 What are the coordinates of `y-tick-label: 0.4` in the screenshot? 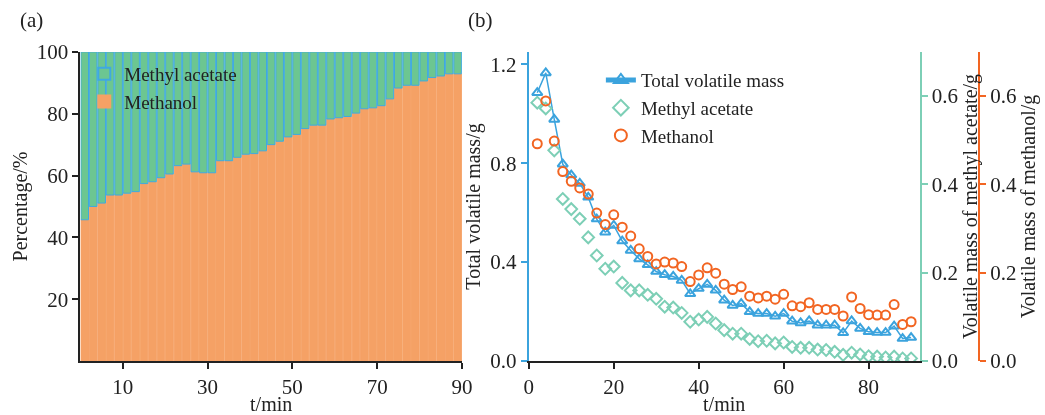 It's located at (504, 262).